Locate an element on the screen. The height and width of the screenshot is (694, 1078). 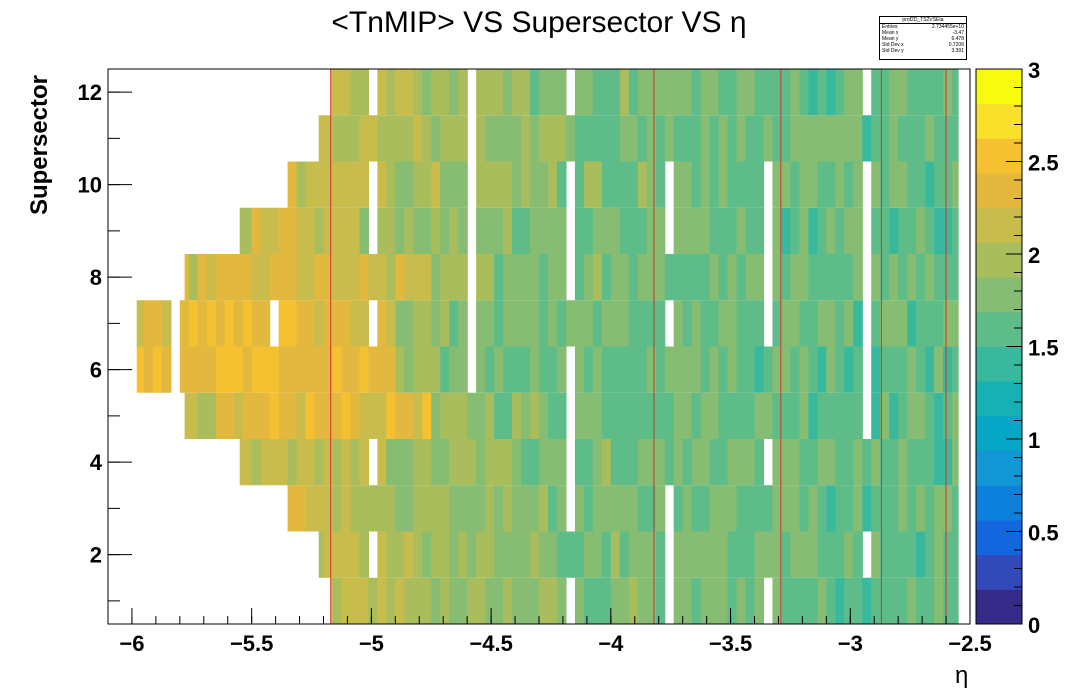
colorbar-band is located at coordinates (999, 329).